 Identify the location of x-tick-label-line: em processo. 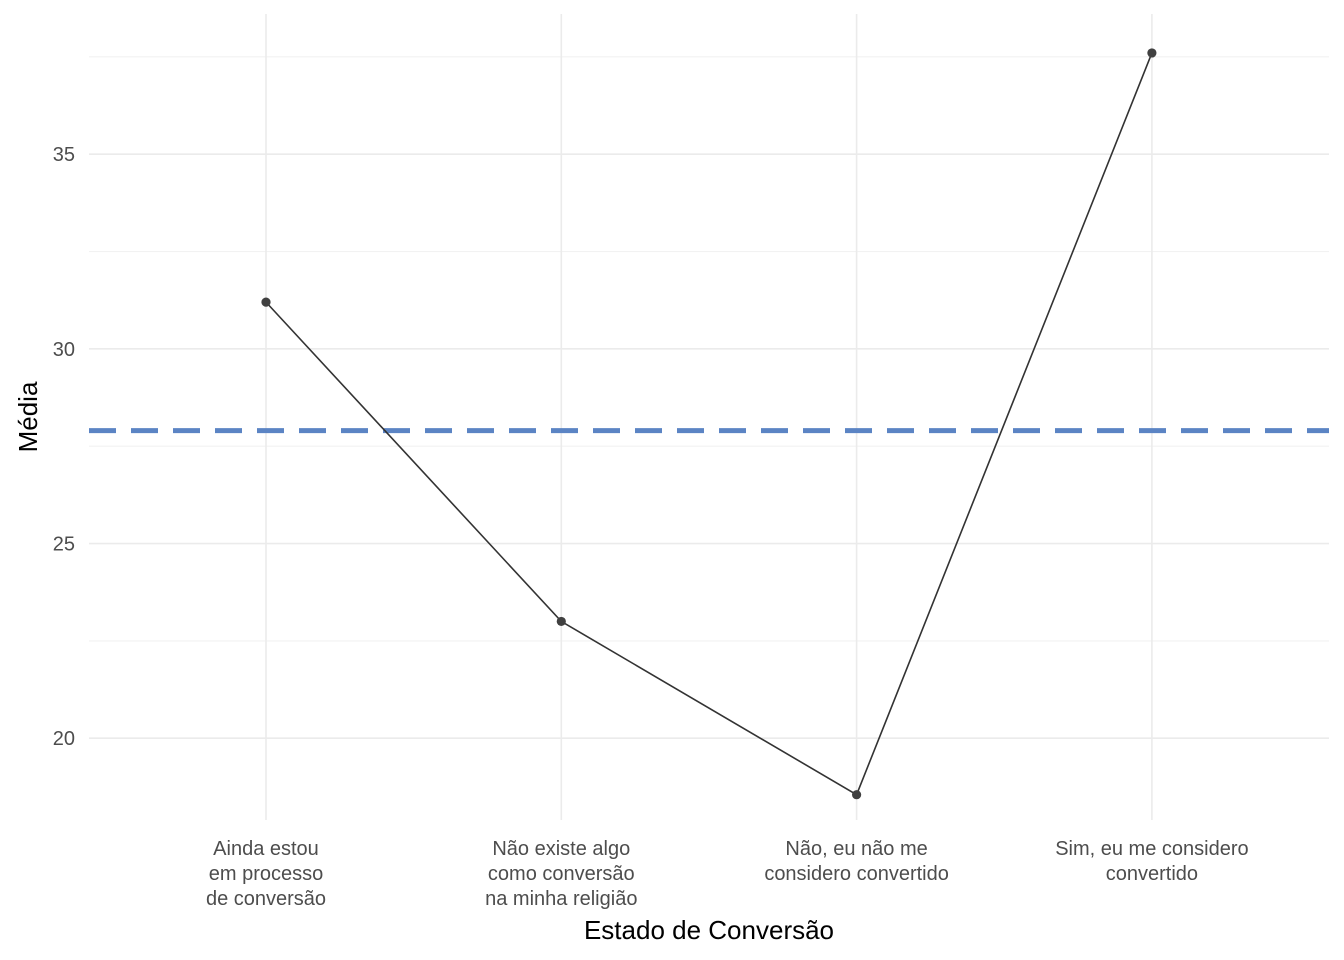
(266, 874).